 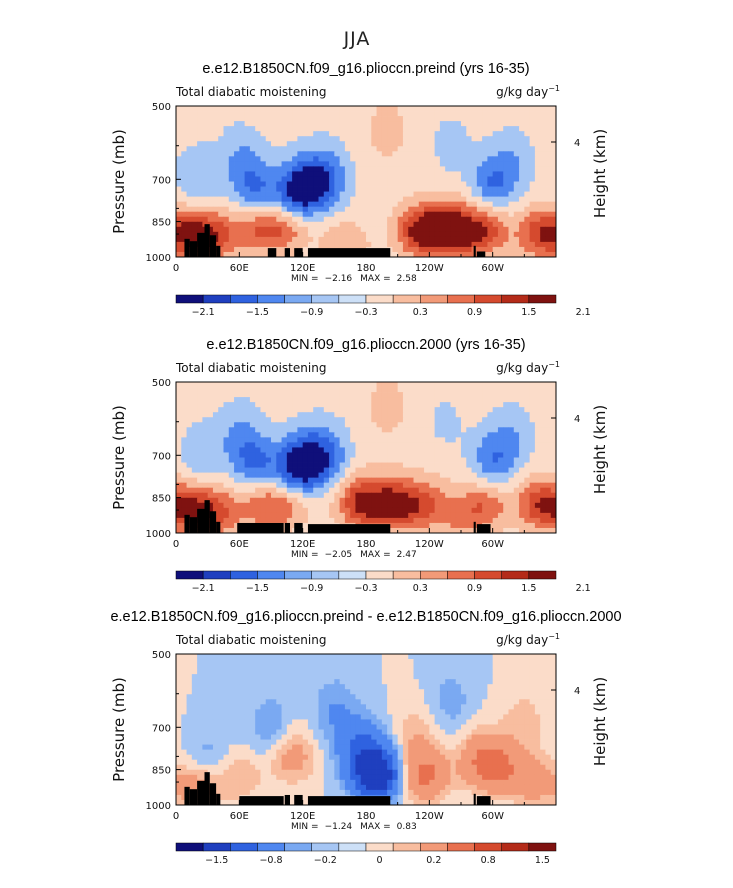 What do you see at coordinates (429, 268) in the screenshot?
I see `x-tick-label: 120W` at bounding box center [429, 268].